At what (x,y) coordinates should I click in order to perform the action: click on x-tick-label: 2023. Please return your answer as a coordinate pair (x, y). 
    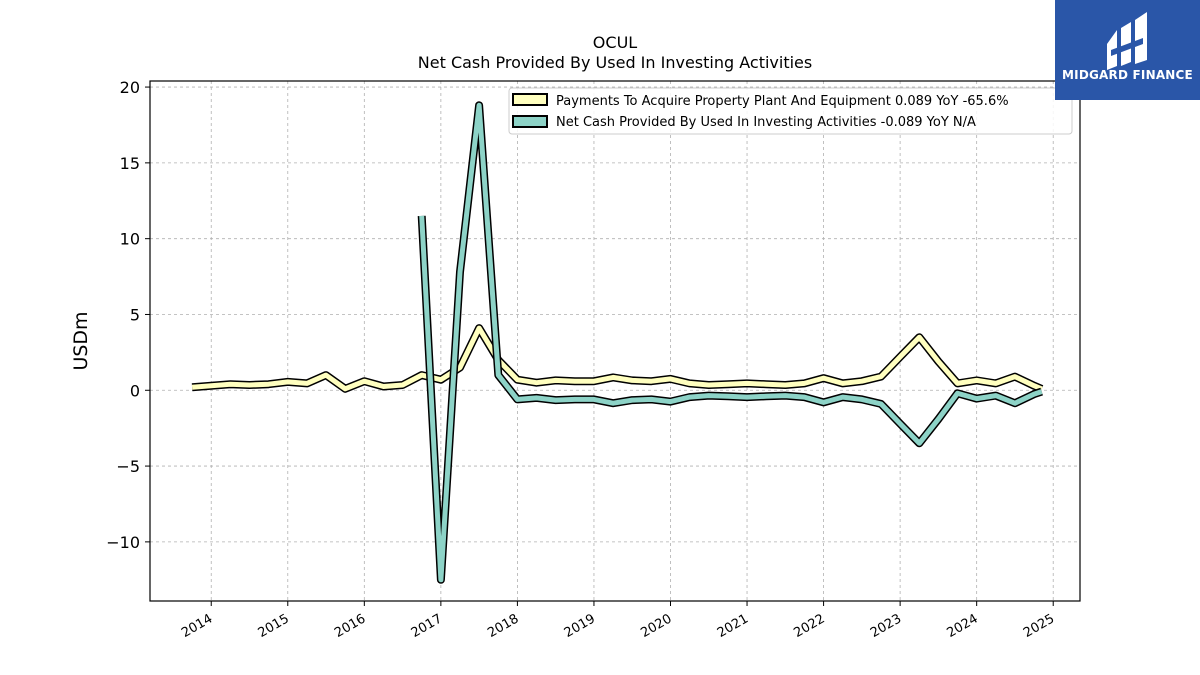
    Looking at the image, I should click on (886, 626).